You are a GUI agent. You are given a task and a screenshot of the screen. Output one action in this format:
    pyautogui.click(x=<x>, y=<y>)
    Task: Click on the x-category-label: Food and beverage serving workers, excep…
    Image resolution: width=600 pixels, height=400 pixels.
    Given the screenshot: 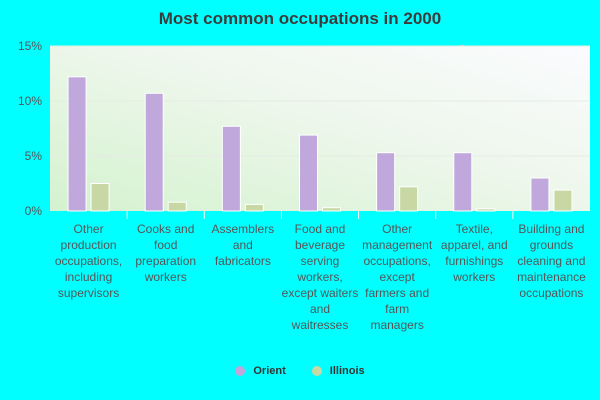 What is the action you would take?
    pyautogui.click(x=320, y=277)
    